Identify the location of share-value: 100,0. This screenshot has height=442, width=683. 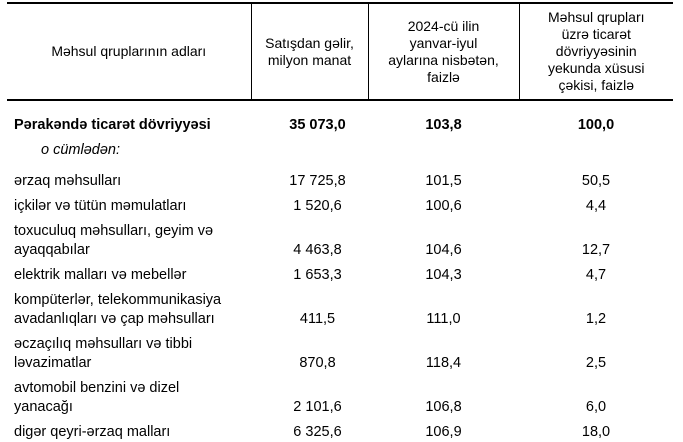
(596, 125).